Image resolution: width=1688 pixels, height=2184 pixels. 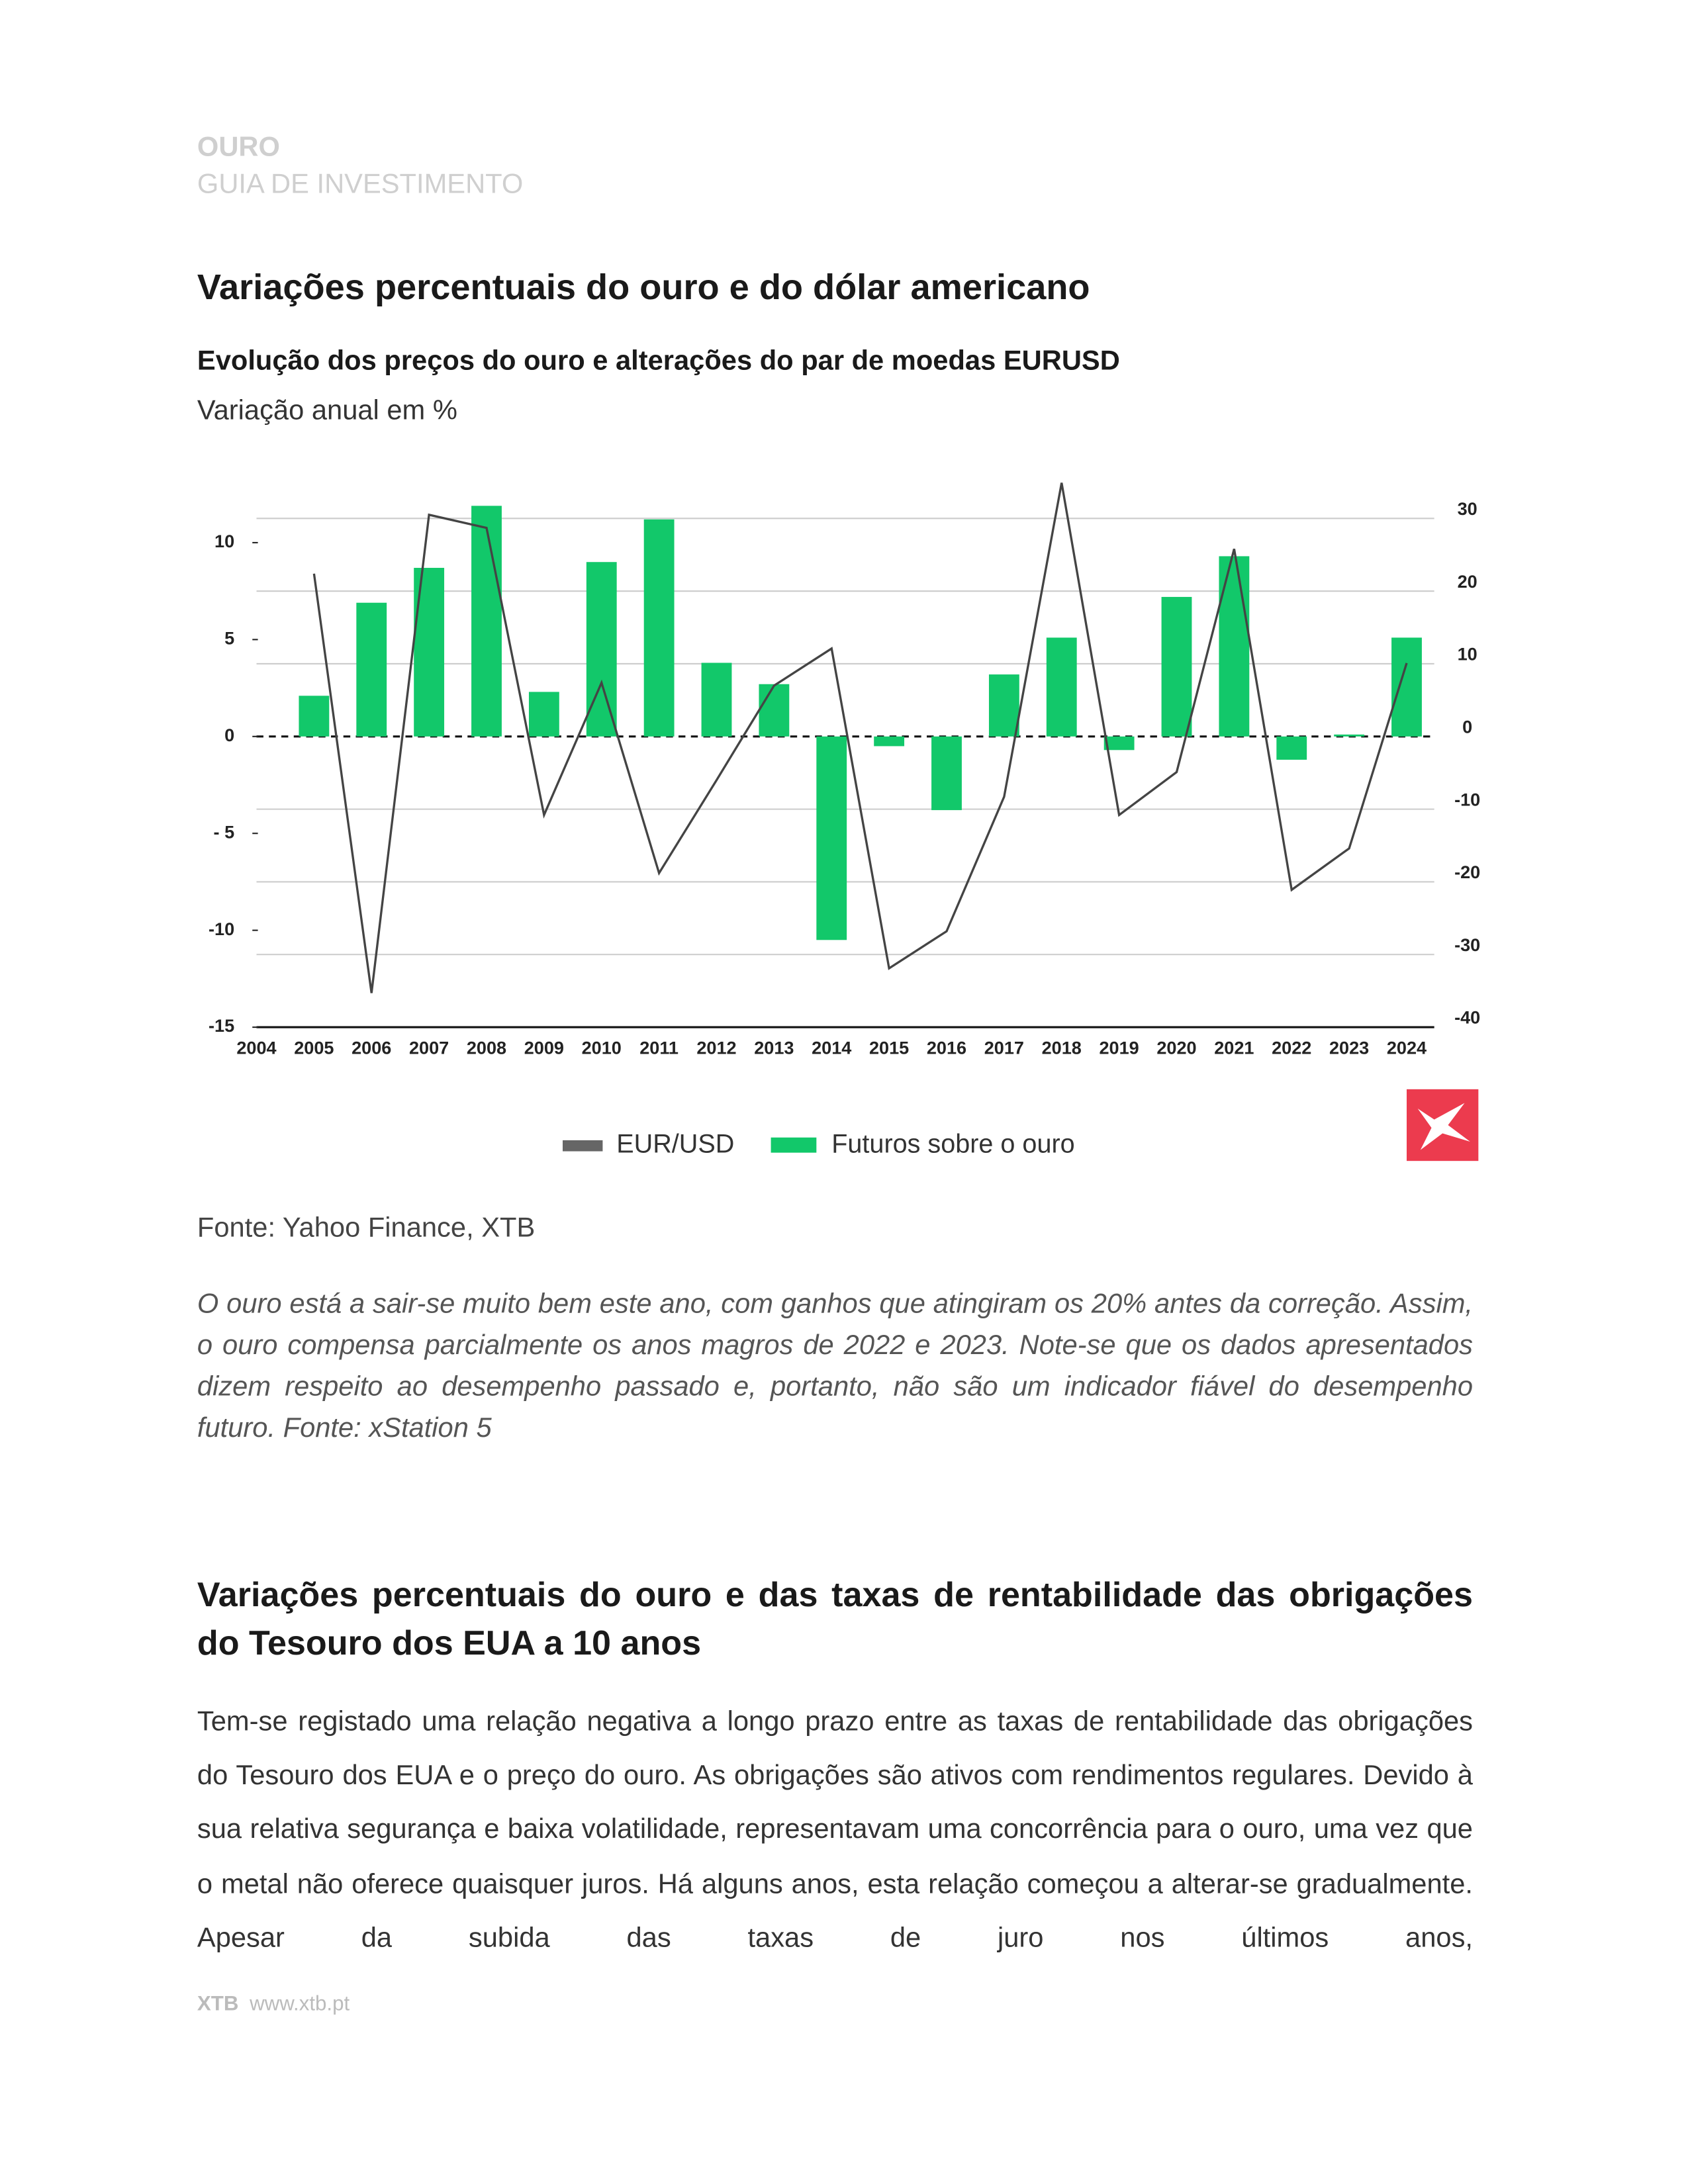 What do you see at coordinates (675, 1144) in the screenshot?
I see `legend-label: EUR/USD` at bounding box center [675, 1144].